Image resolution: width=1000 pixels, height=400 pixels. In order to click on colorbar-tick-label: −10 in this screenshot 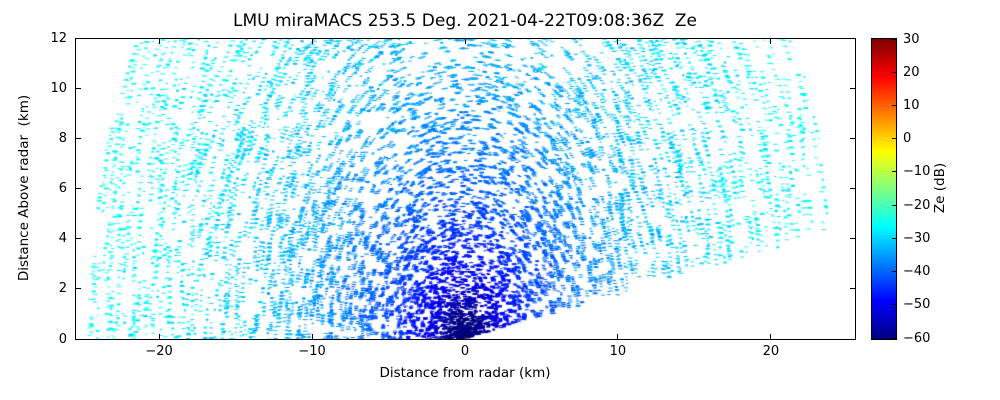, I will do `click(917, 172)`.